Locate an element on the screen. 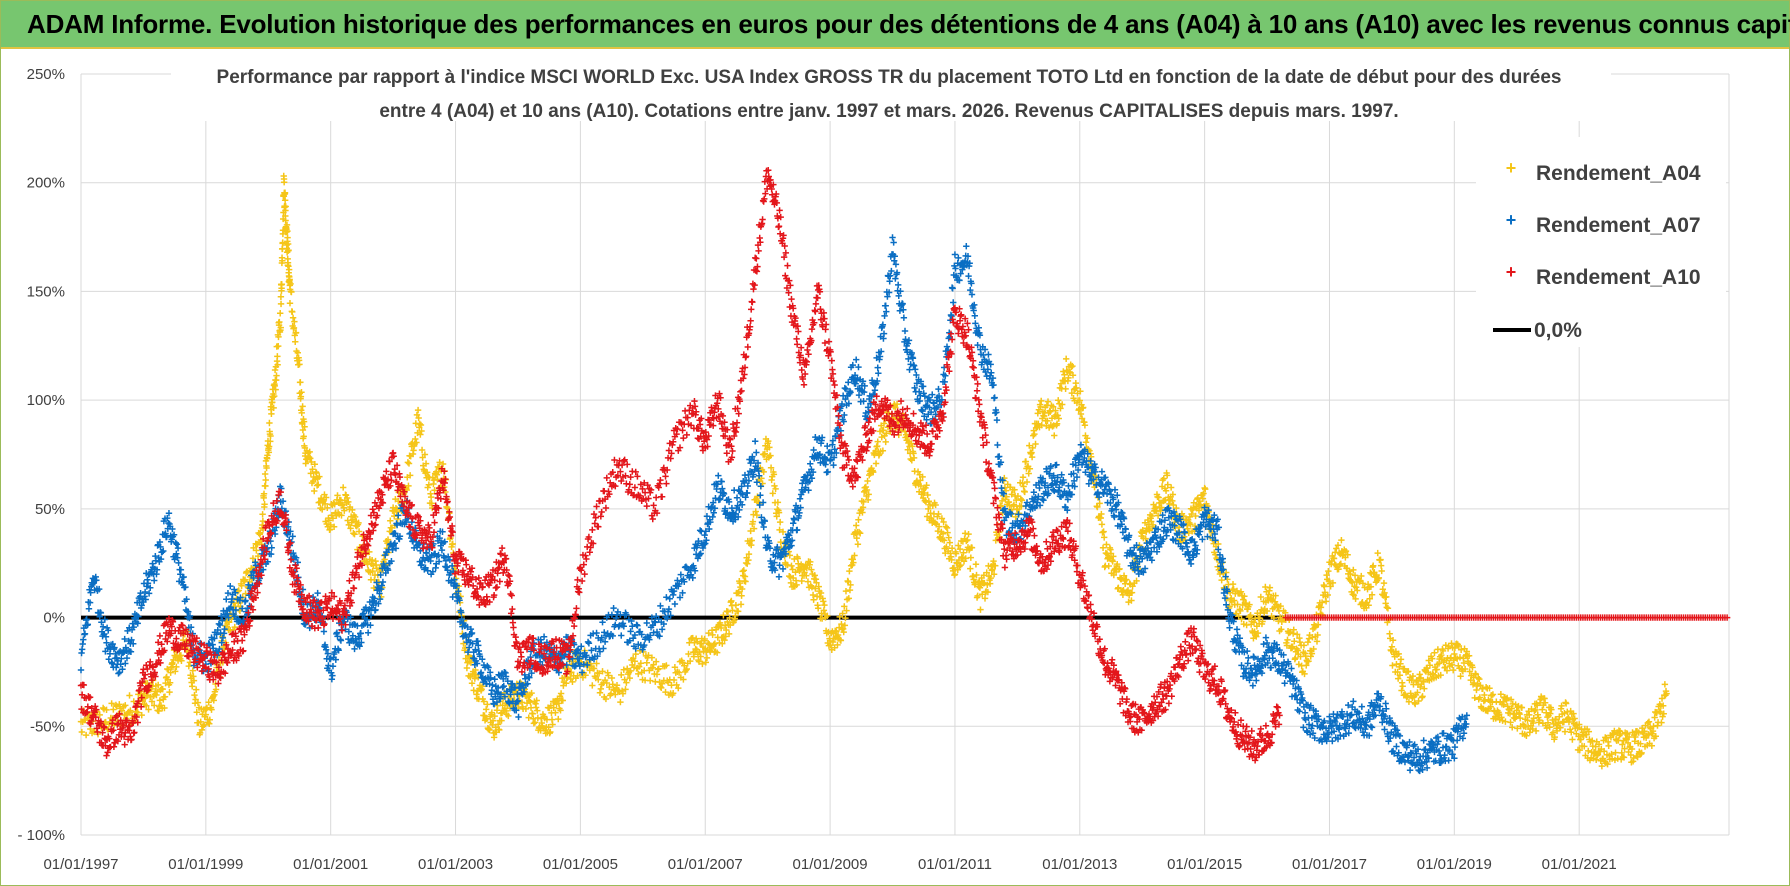 This screenshot has height=886, width=1790. y-tick-label: 100% is located at coordinates (46, 400).